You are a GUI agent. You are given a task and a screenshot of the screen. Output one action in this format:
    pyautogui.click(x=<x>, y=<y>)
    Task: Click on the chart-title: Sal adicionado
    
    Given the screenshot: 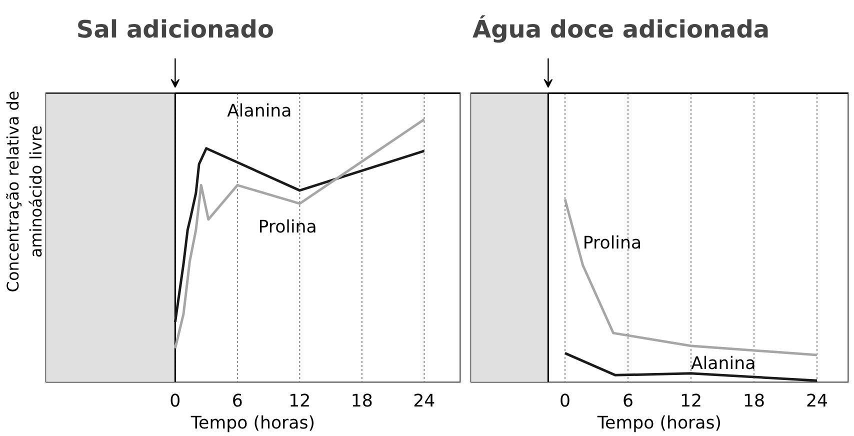 What is the action you would take?
    pyautogui.click(x=175, y=29)
    